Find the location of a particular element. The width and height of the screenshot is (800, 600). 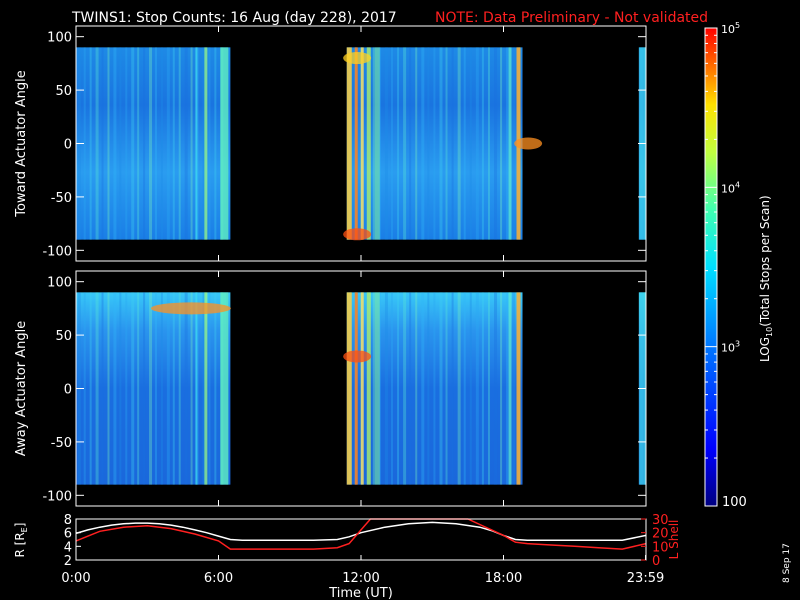

colorbar-label-sub: 10 is located at coordinates (769, 332).